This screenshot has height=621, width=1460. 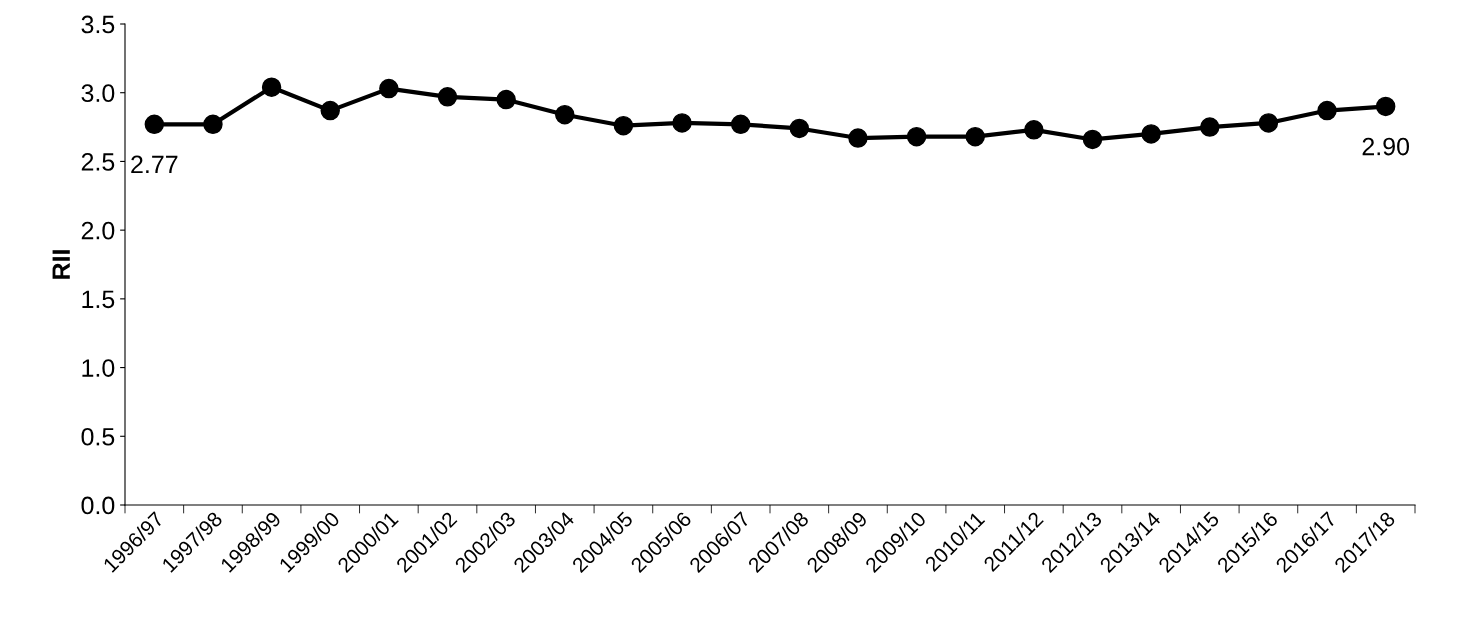 What do you see at coordinates (98, 436) in the screenshot?
I see `y-tick-label: 0.5` at bounding box center [98, 436].